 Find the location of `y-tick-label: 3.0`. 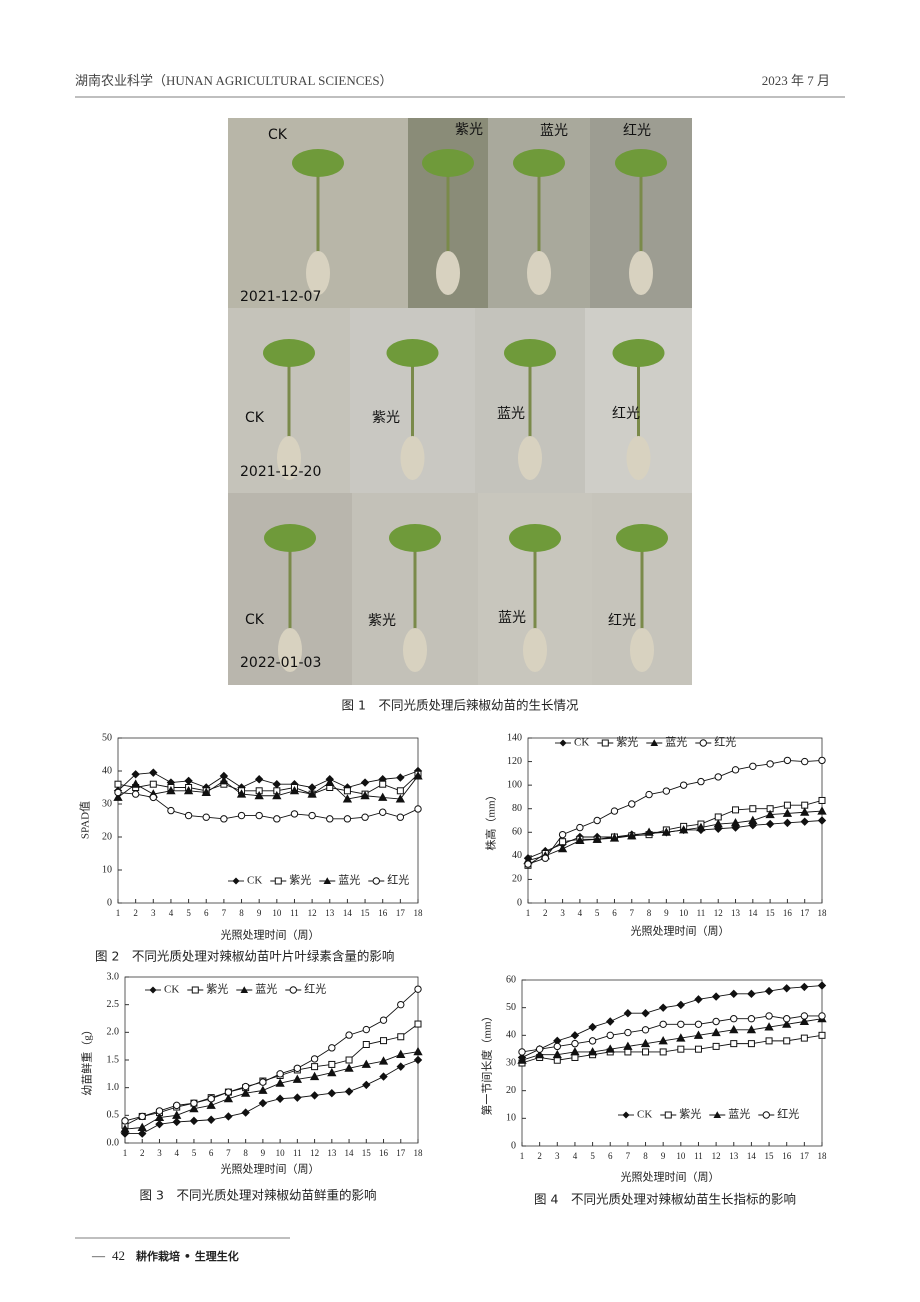

y-tick-label: 3.0 is located at coordinates (113, 976).